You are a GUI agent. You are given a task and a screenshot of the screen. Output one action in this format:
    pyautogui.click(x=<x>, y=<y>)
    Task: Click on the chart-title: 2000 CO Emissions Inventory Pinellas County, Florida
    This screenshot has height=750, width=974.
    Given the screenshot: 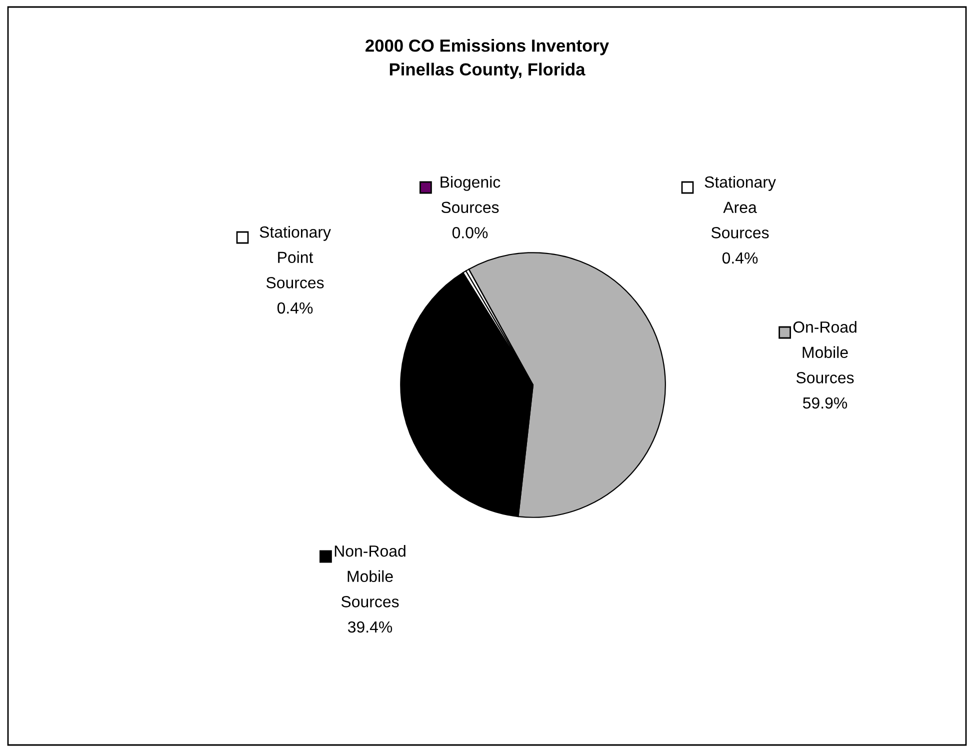 What is the action you would take?
    pyautogui.click(x=487, y=59)
    